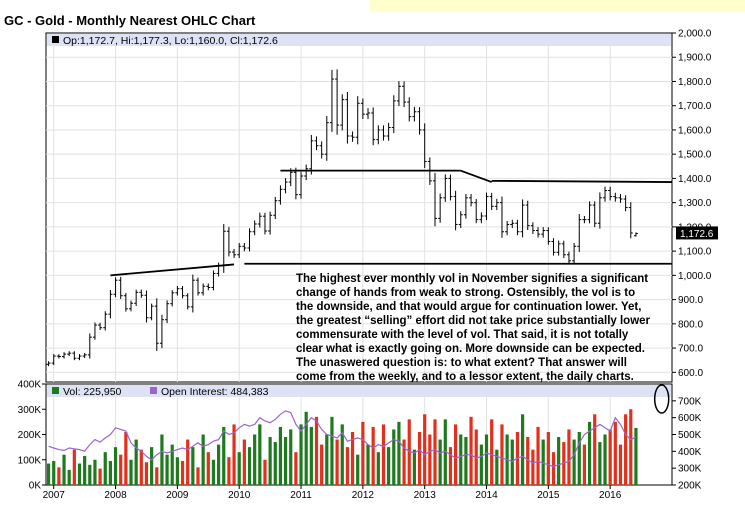  What do you see at coordinates (35, 486) in the screenshot?
I see `volume-tick-label: 0K` at bounding box center [35, 486].